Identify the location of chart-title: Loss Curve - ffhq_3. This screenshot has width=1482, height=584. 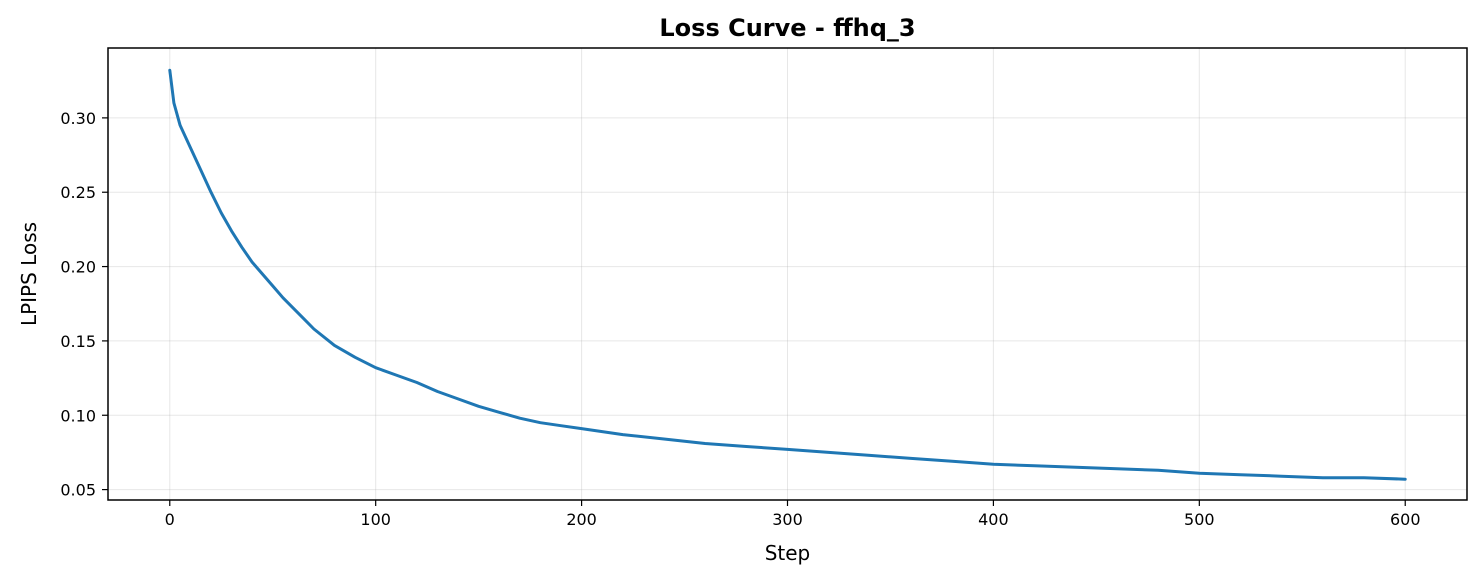
(787, 28).